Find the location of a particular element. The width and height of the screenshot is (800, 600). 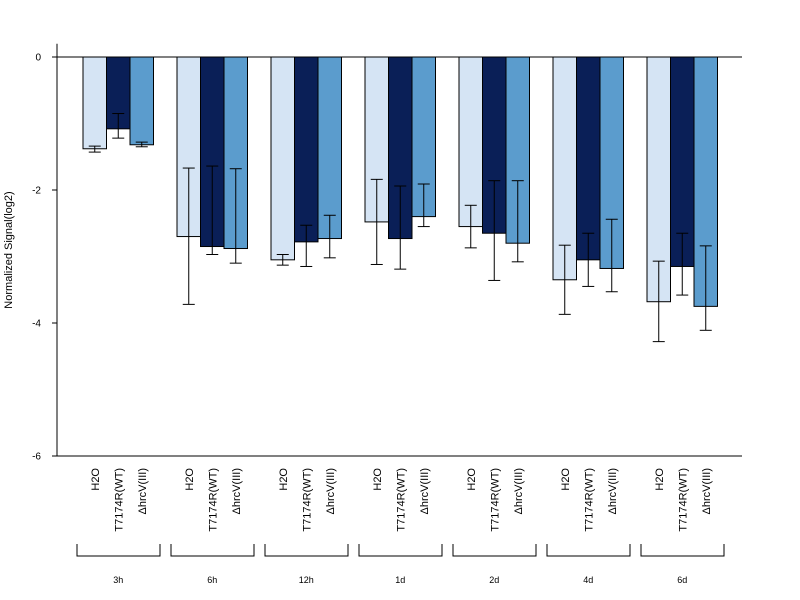

group-label: 6h is located at coordinates (212, 580).